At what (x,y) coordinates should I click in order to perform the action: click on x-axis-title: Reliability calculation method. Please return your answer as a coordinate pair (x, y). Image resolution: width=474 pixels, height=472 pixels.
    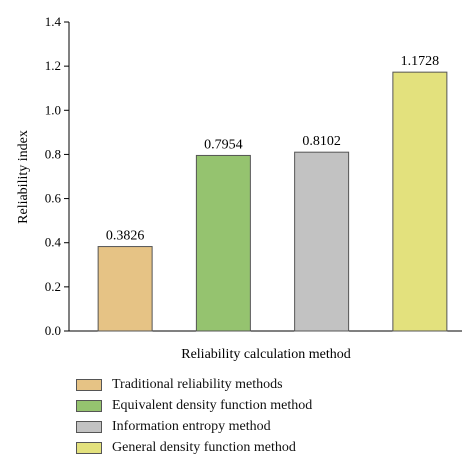
    Looking at the image, I should click on (266, 354).